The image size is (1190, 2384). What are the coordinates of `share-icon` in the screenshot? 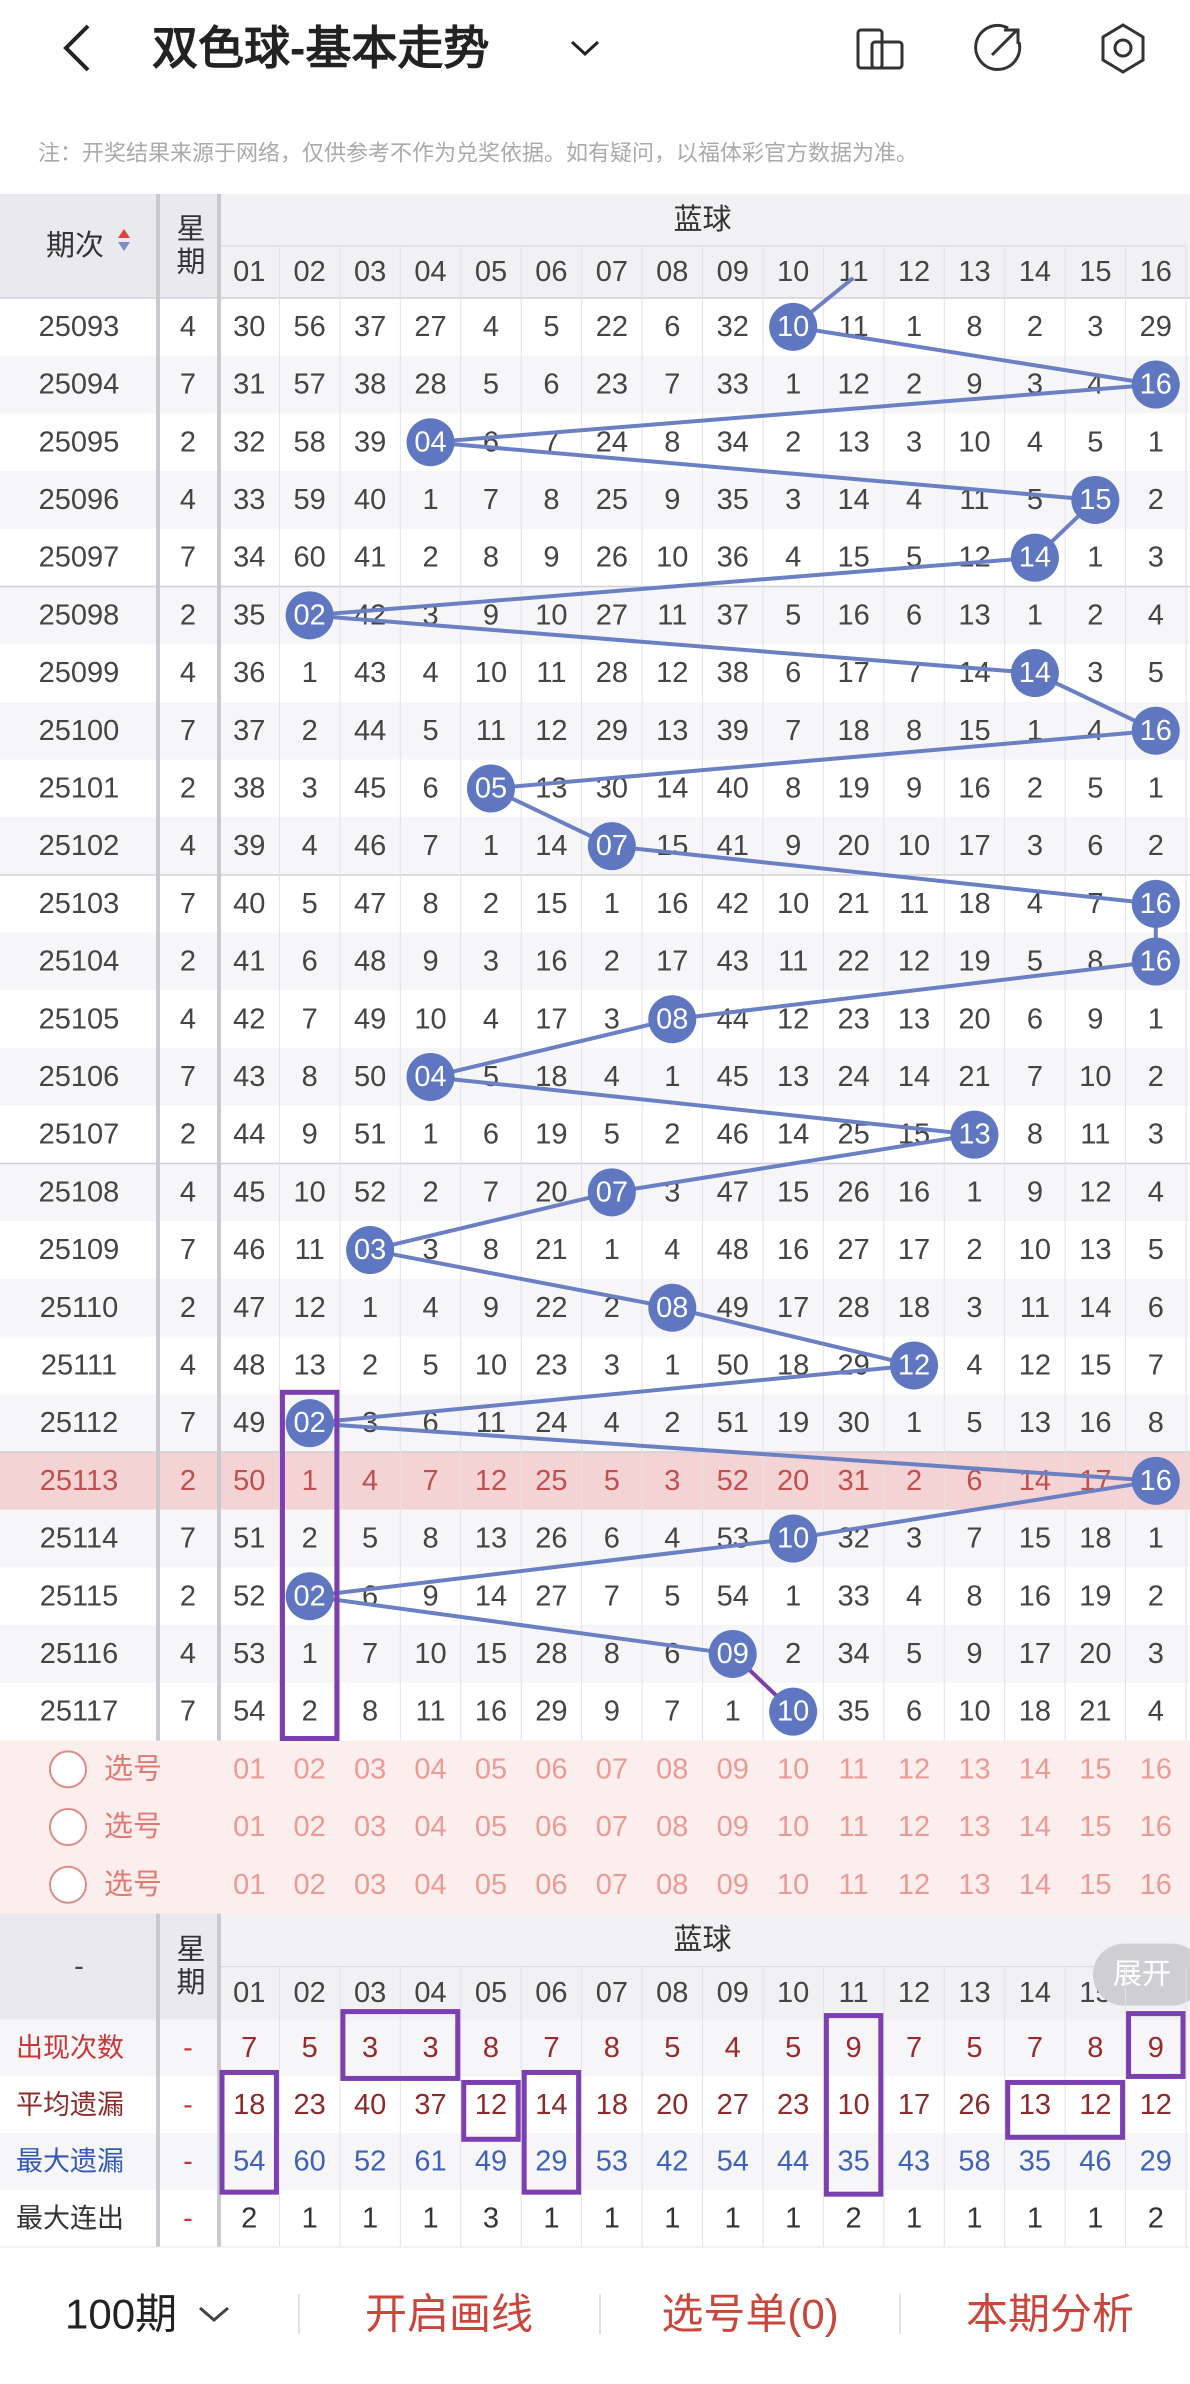 It's located at (998, 47).